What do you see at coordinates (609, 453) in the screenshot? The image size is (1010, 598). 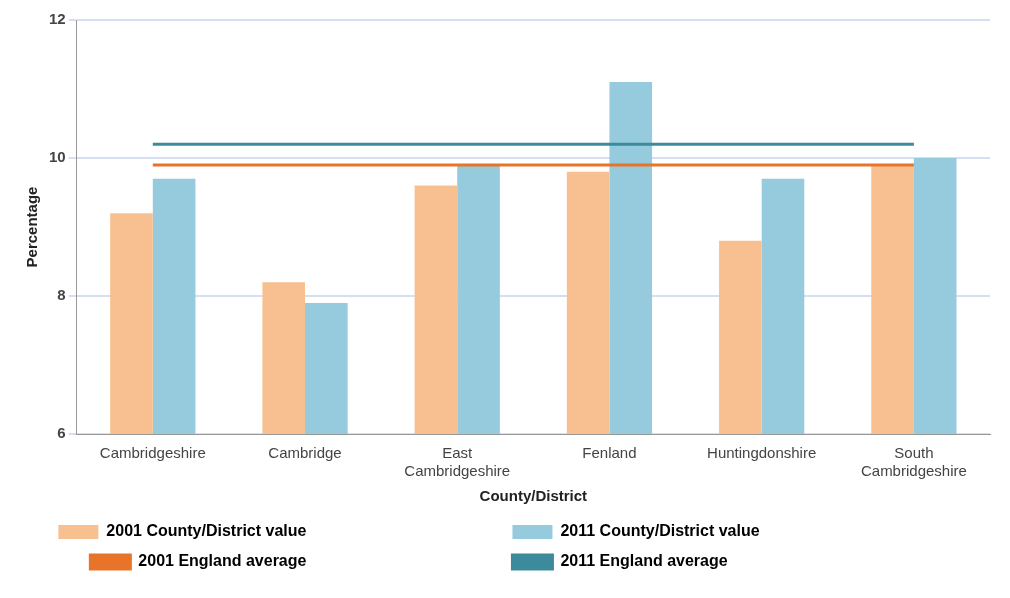 I see `x-tick-label: Fenland` at bounding box center [609, 453].